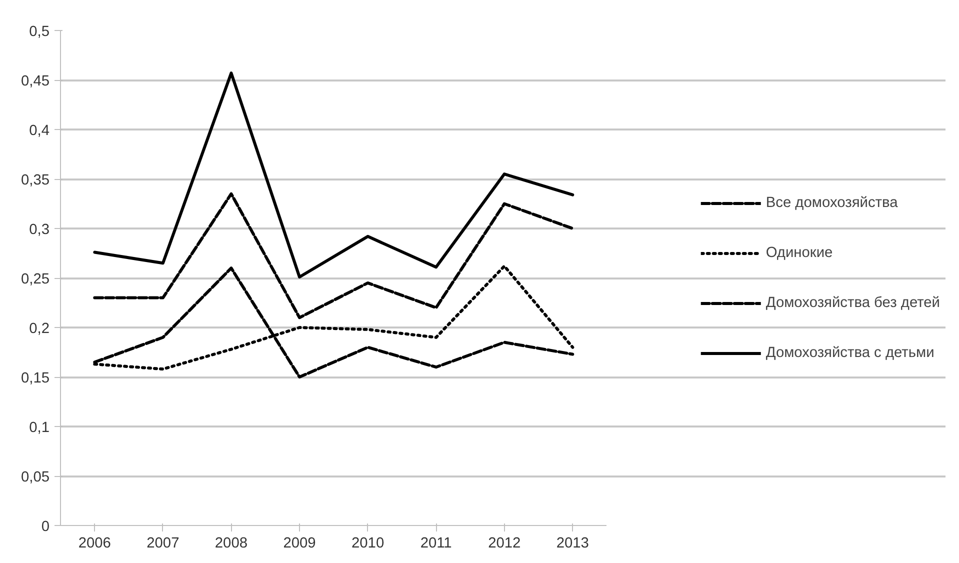 This screenshot has height=563, width=959. Describe the element at coordinates (35, 180) in the screenshot. I see `y-tick-label: 0,35` at that location.